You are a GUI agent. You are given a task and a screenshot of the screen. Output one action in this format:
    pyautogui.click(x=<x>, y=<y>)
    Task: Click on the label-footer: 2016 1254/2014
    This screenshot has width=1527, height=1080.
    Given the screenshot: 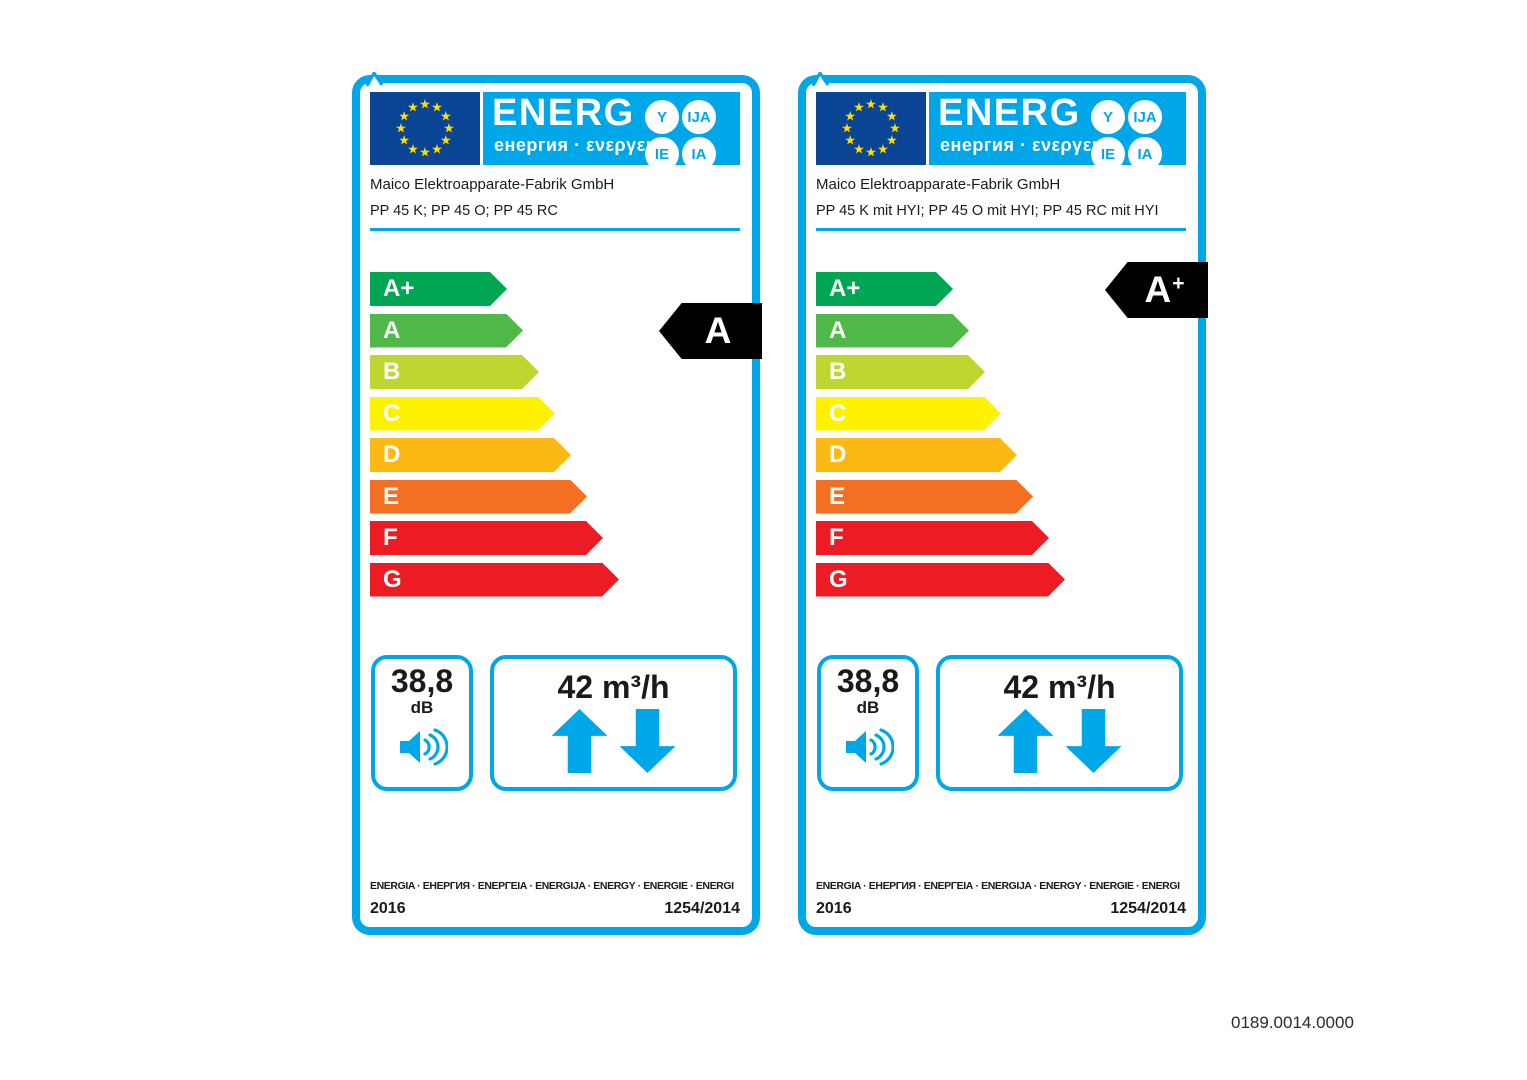 What is the action you would take?
    pyautogui.click(x=555, y=909)
    